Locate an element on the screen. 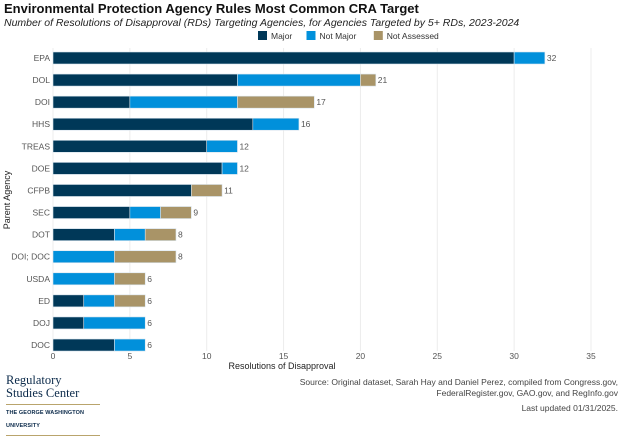  data-label: 32 is located at coordinates (552, 58).